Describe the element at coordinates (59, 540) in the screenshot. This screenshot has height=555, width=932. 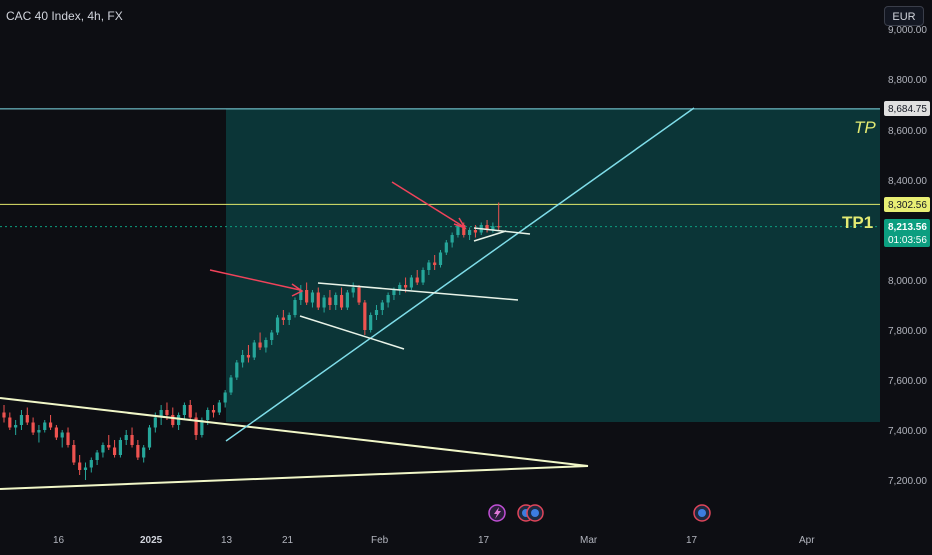
I see `time-tick: 16` at that location.